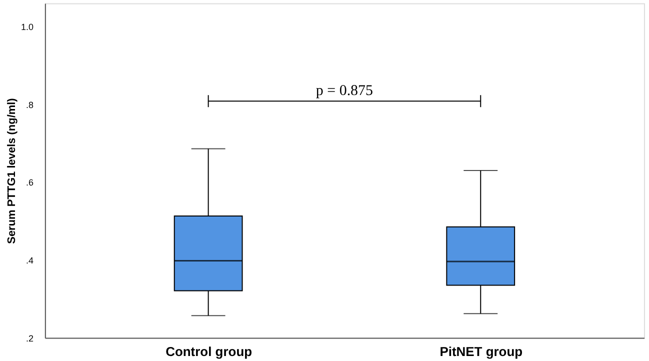  I want to click on y-tick-label: .4, so click(30, 260).